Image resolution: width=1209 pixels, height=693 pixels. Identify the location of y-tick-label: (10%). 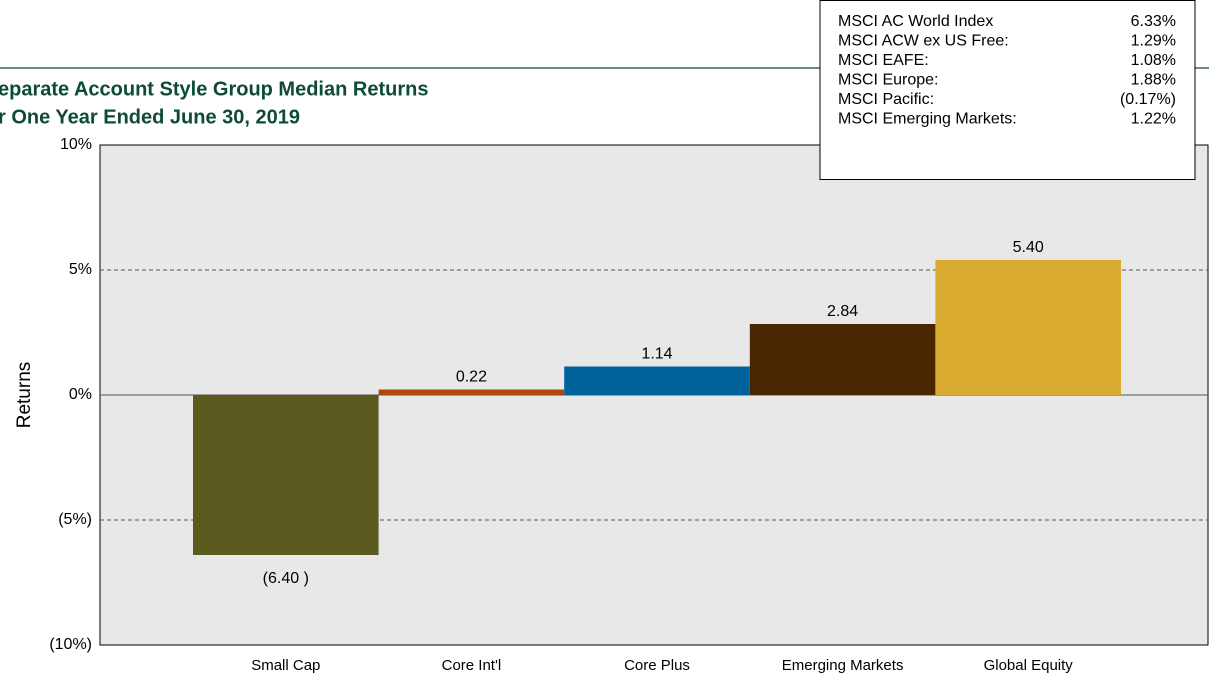
(70, 644).